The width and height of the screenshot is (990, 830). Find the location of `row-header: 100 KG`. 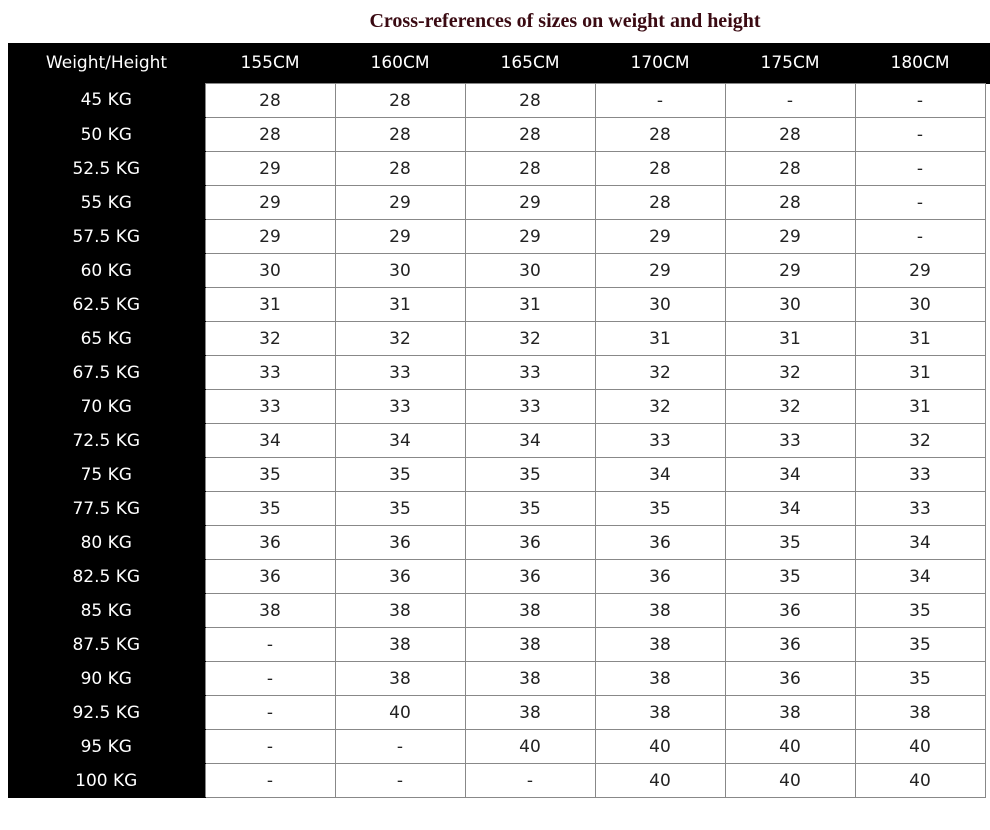

row-header: 100 KG is located at coordinates (106, 780).